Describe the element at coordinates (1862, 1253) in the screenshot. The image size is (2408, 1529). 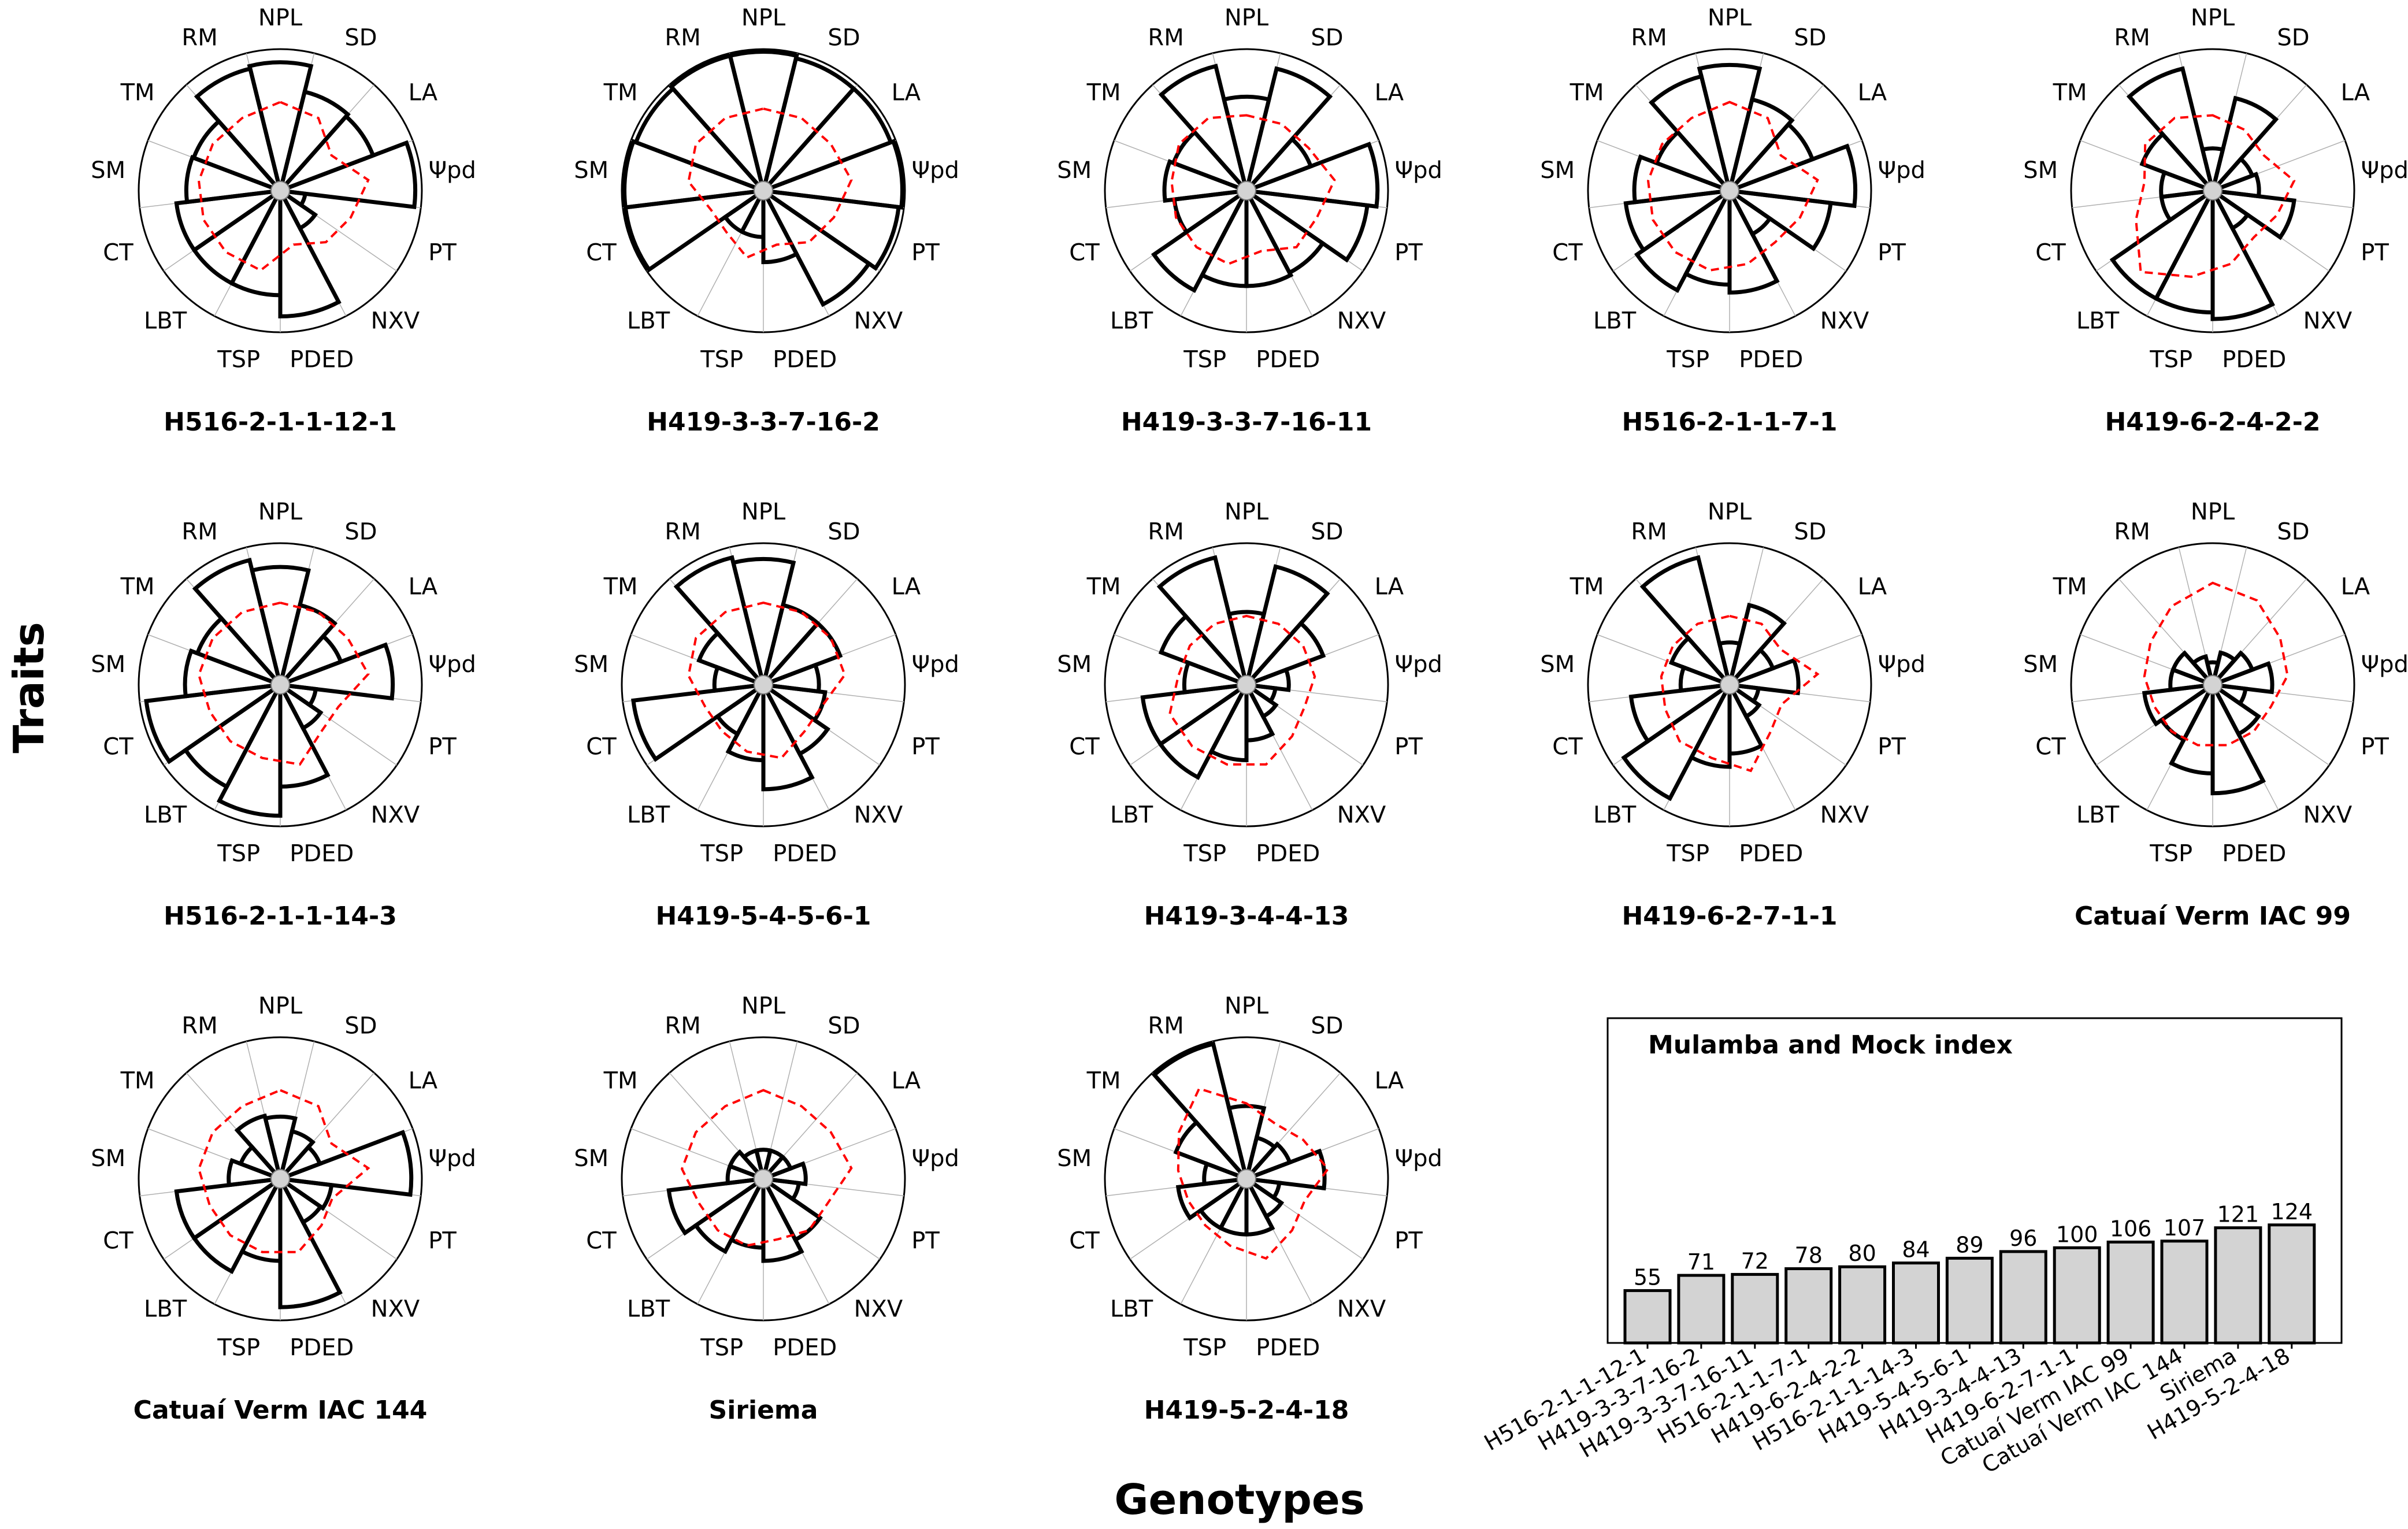
I see `bar-value-label: 80` at that location.